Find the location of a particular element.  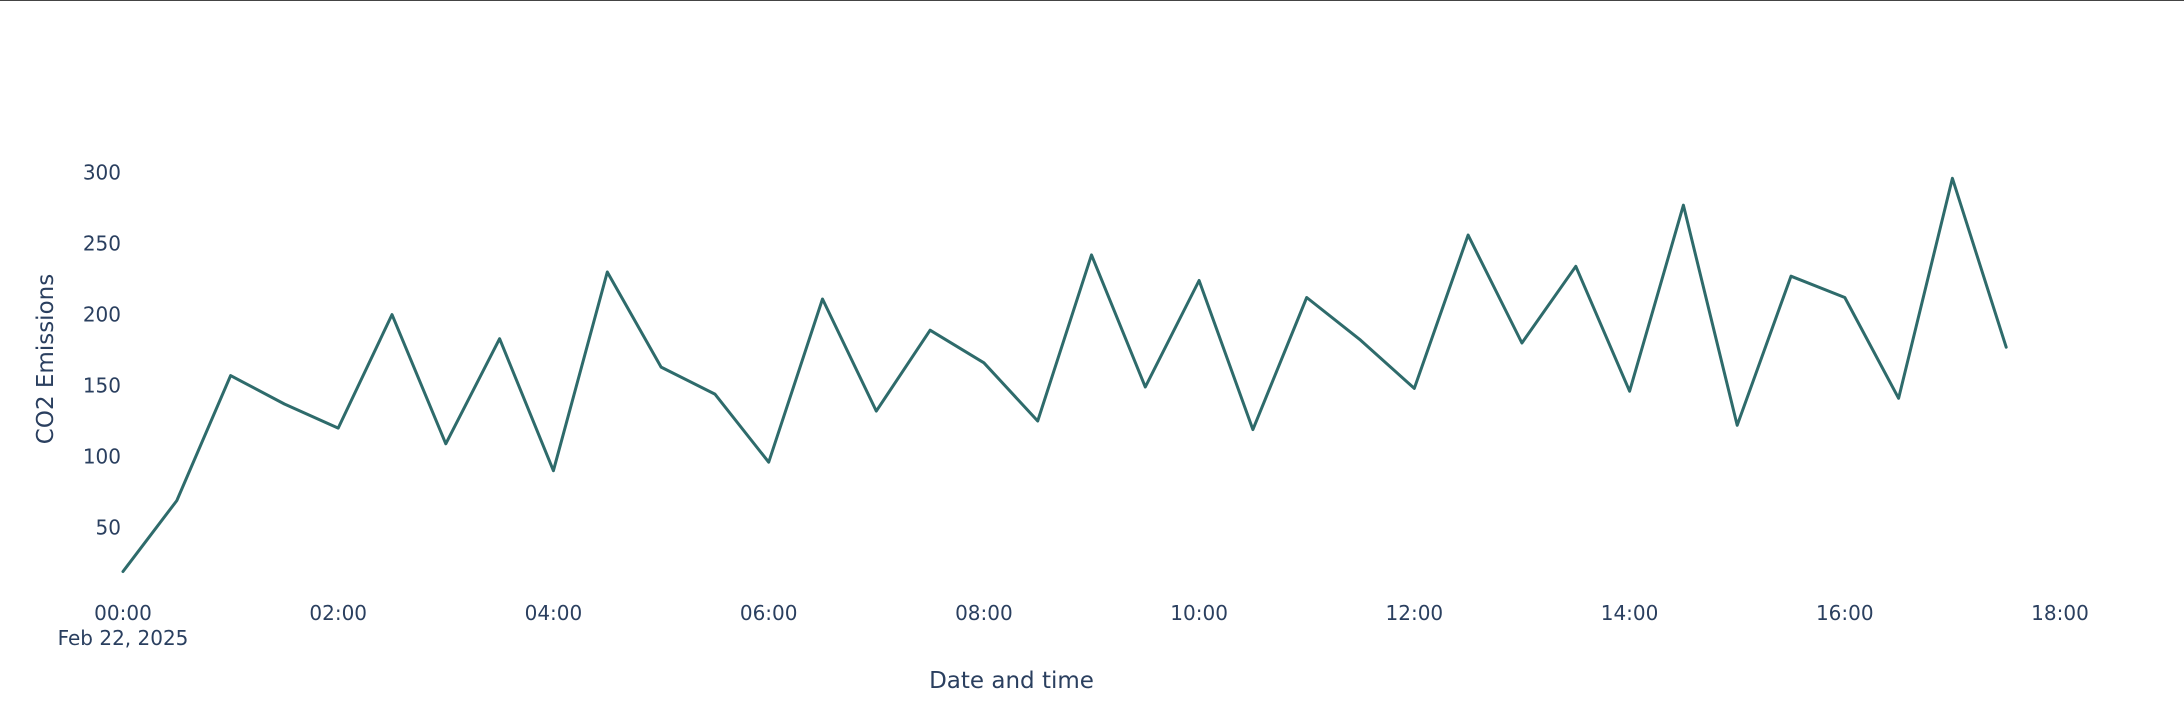

y-tick-label: 100 is located at coordinates (102, 457).